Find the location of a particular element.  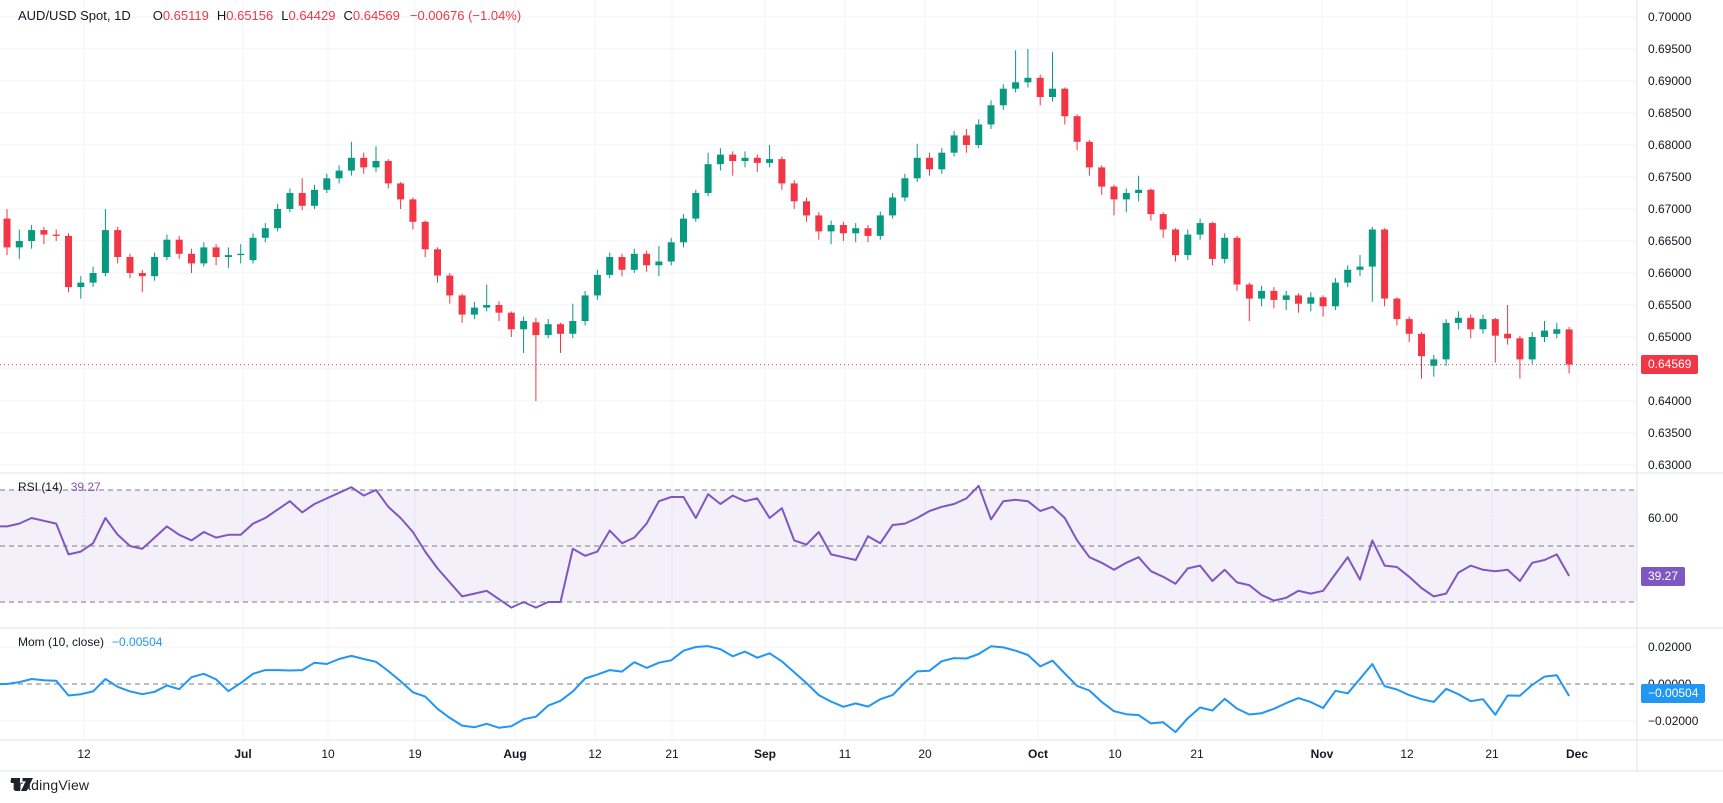

price-axis-label: 0.69500 is located at coordinates (1670, 49).